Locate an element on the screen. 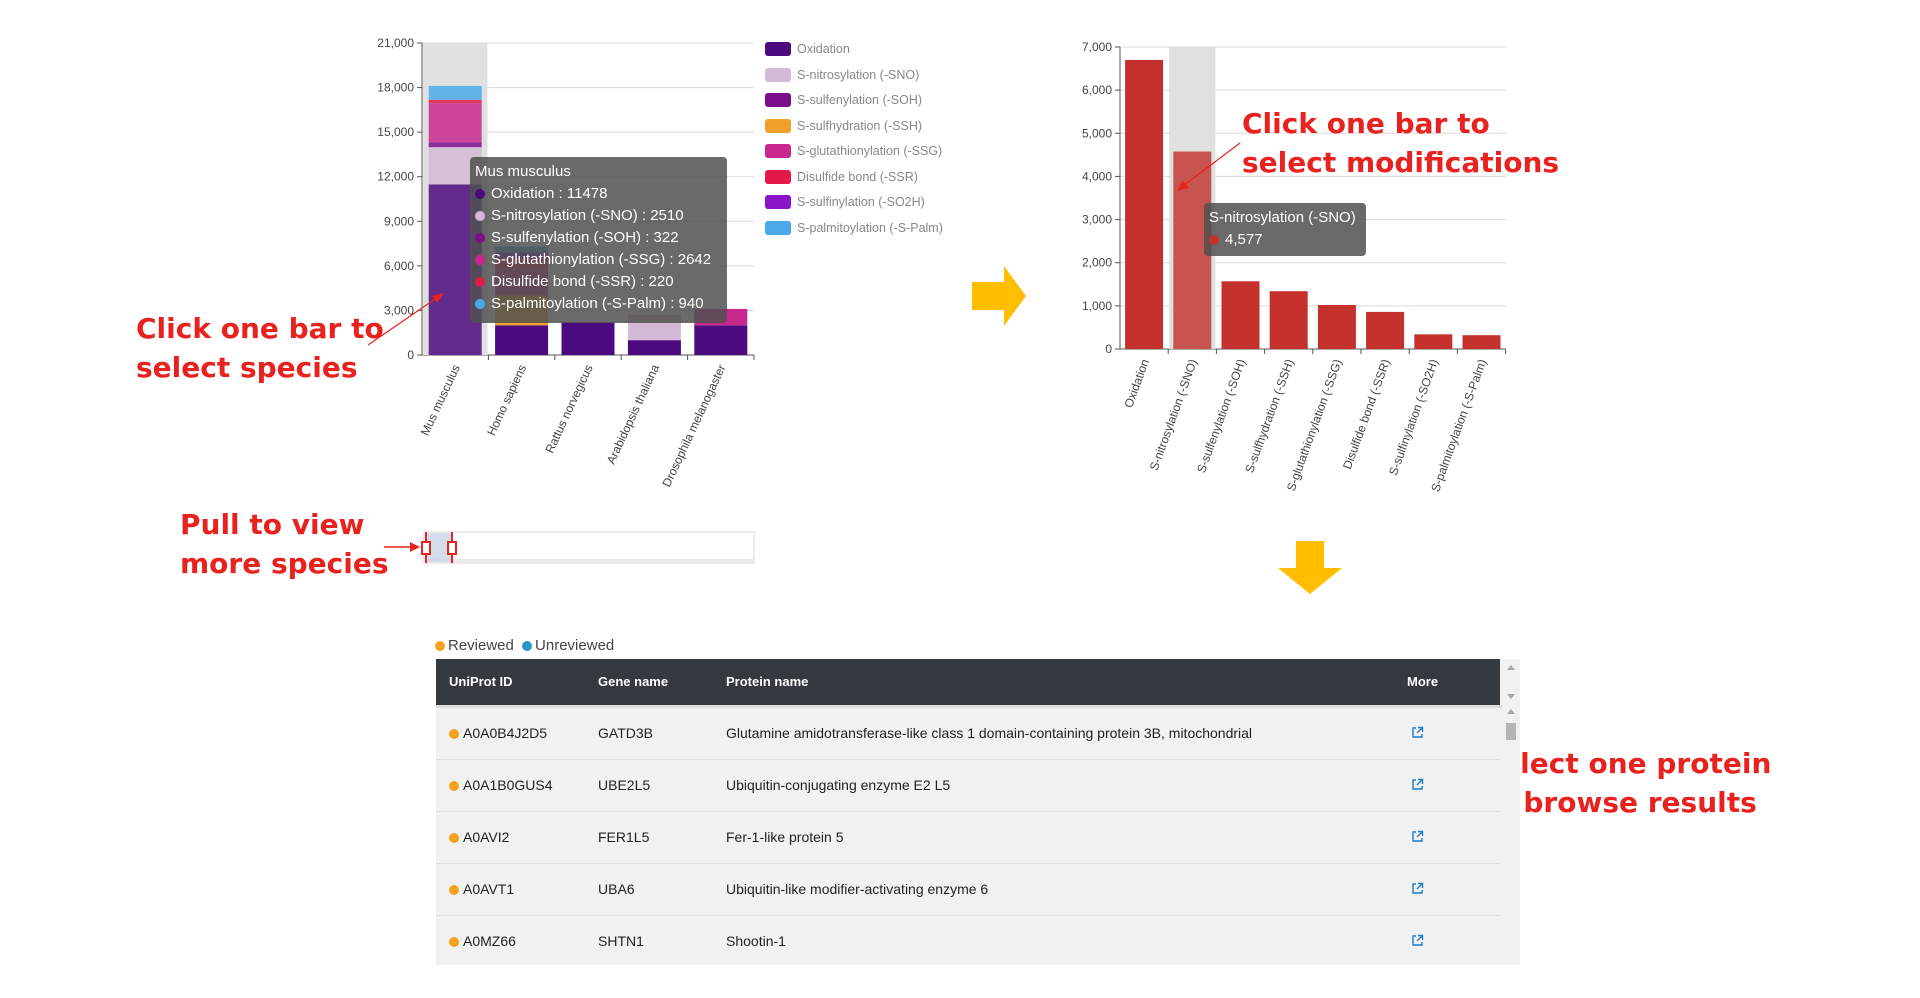  legend-item: S-glutathionylation (-SSG) is located at coordinates (853, 151).